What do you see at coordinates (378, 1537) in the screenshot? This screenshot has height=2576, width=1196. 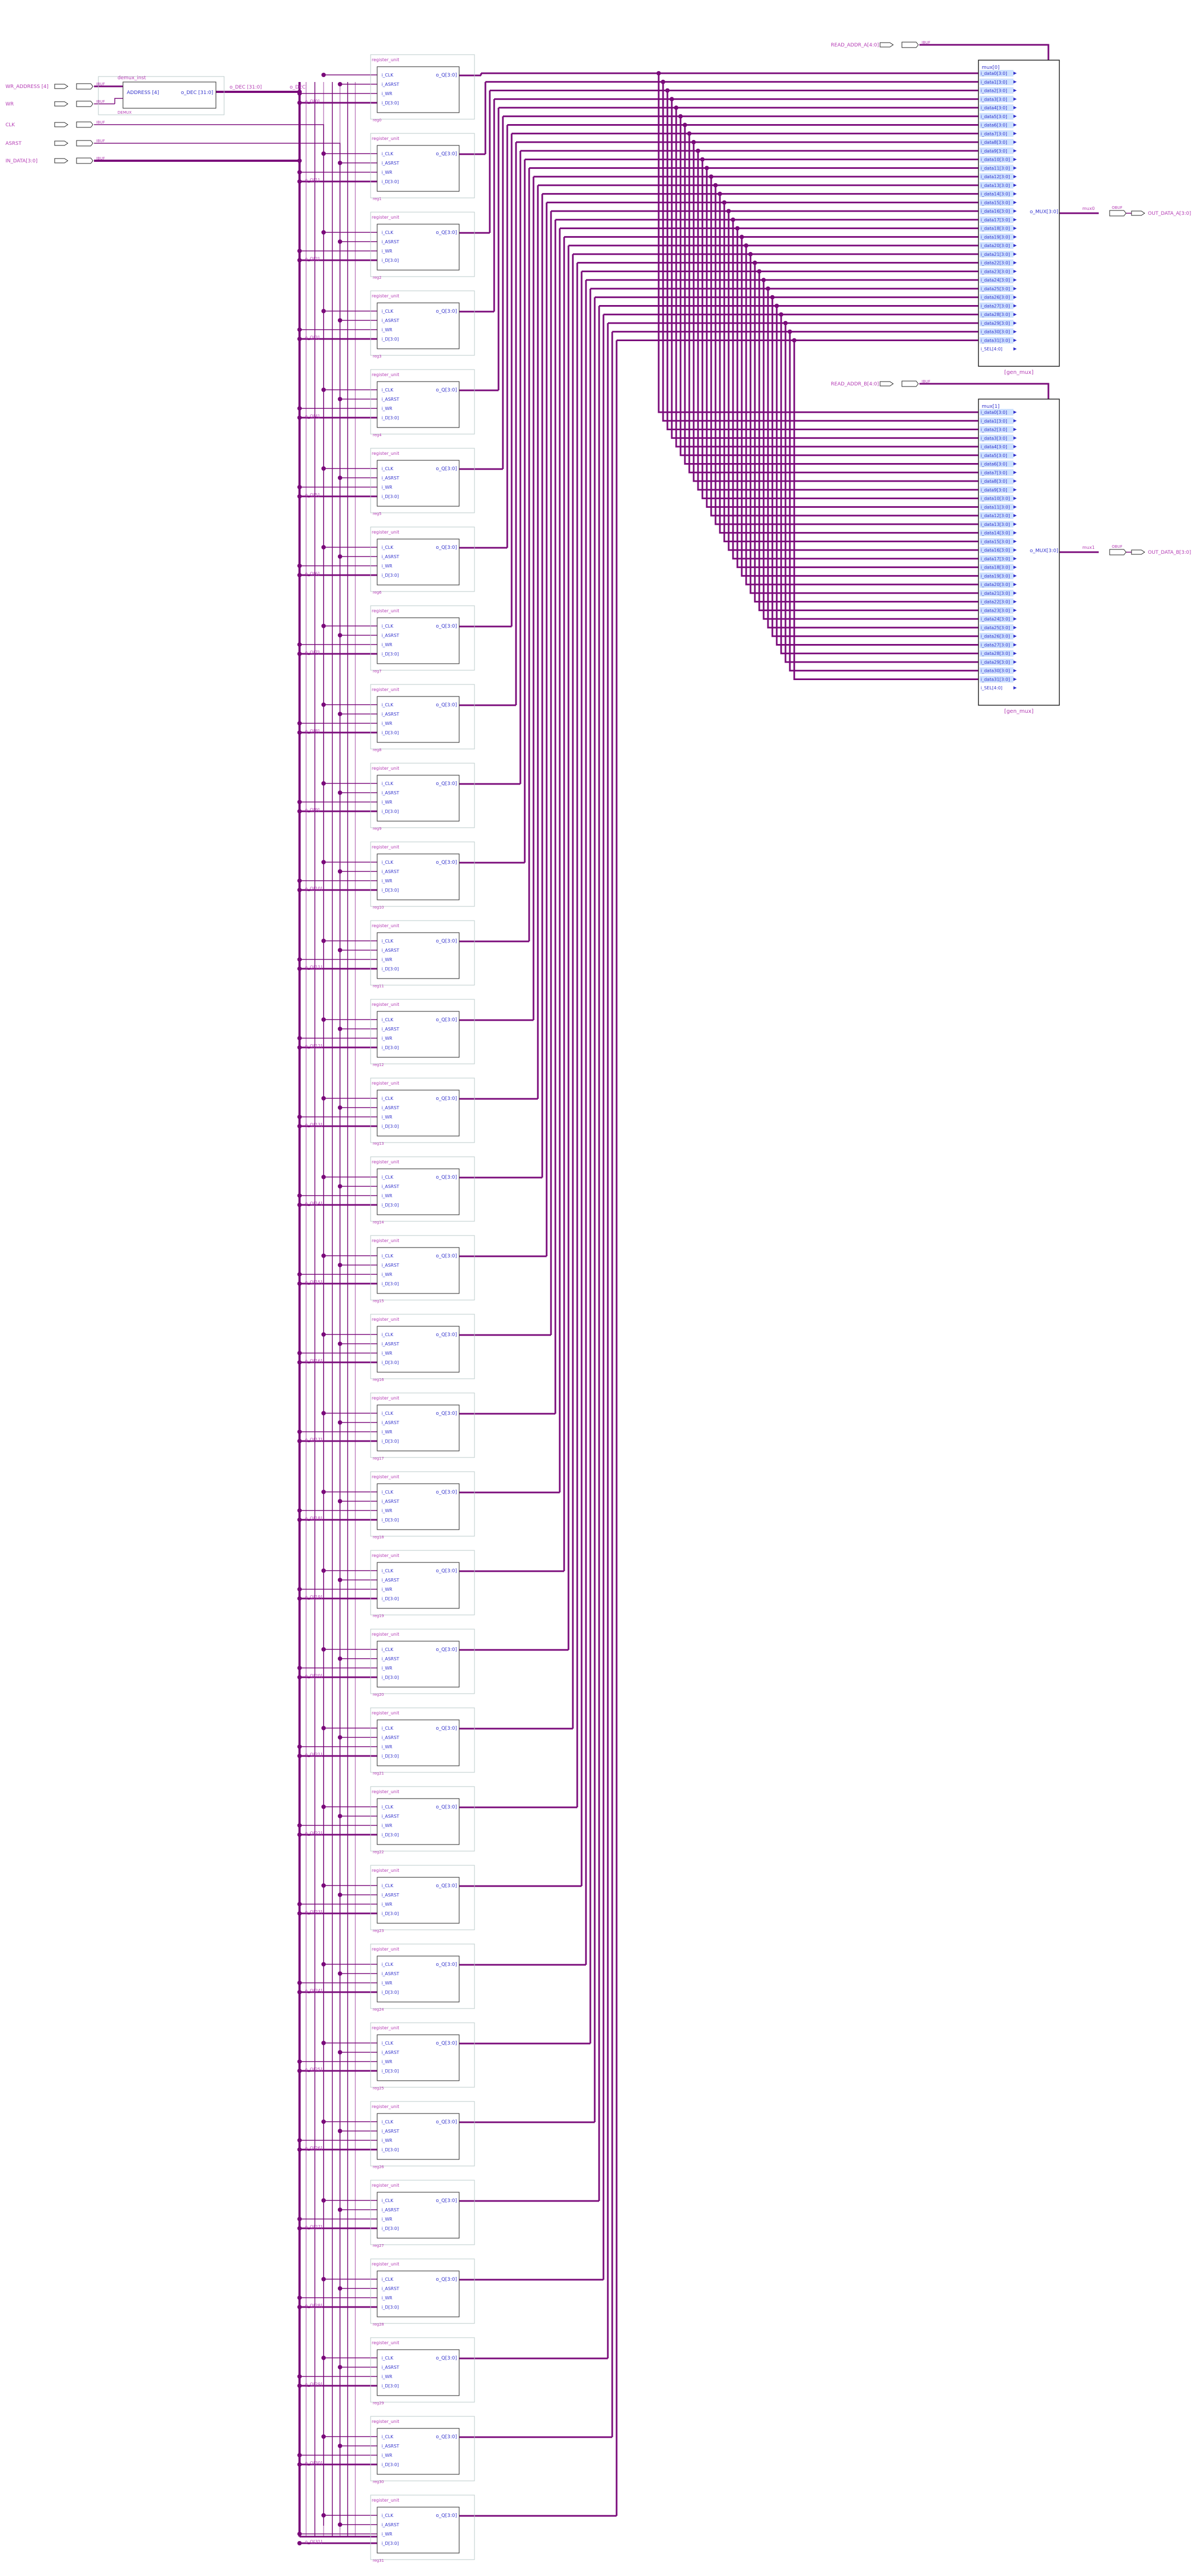 I see `register-instance-label: reg18` at bounding box center [378, 1537].